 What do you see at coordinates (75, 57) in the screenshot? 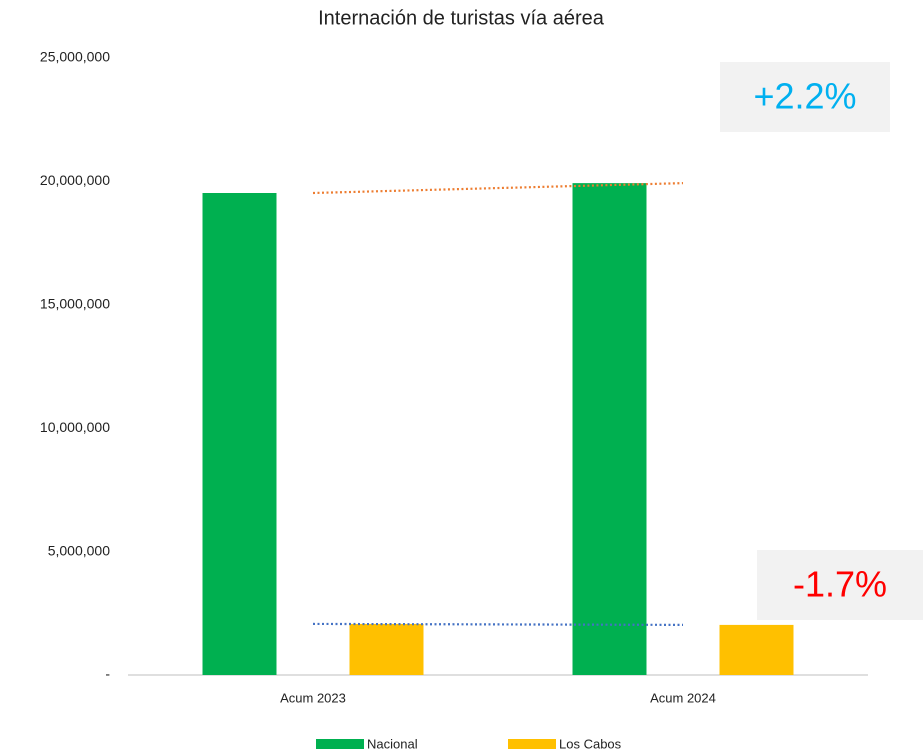
I see `y-tick-label: 25,000,000` at bounding box center [75, 57].